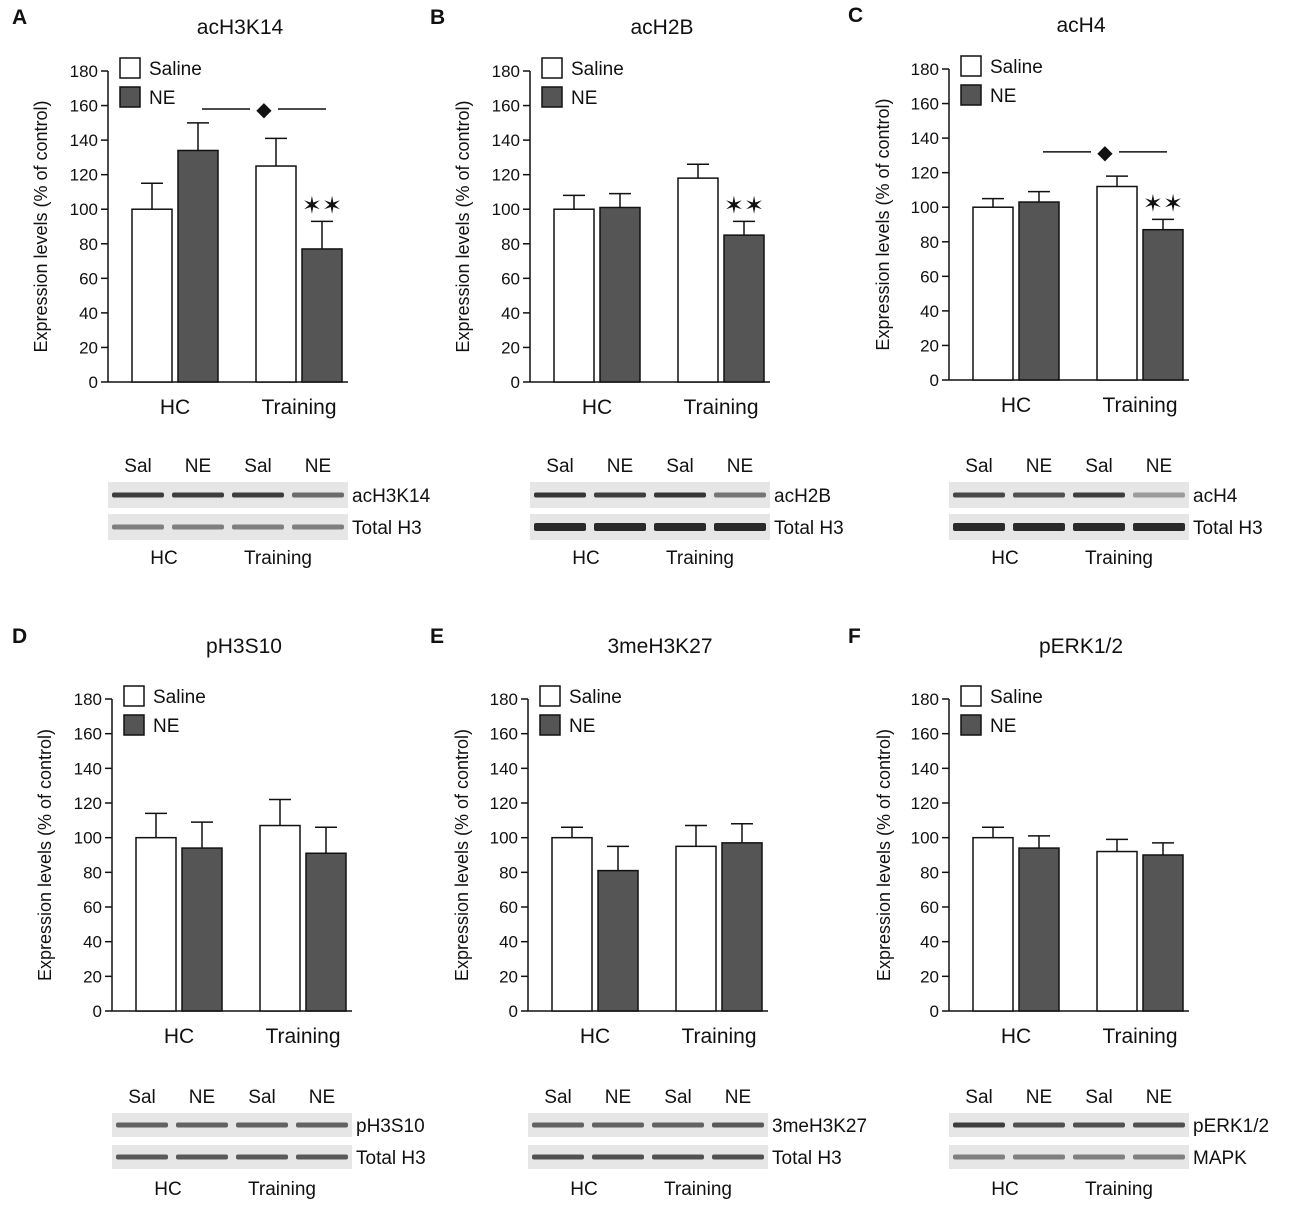 The image size is (1300, 1211). Describe the element at coordinates (84, 106) in the screenshot. I see `y-tick-label: 160` at that location.